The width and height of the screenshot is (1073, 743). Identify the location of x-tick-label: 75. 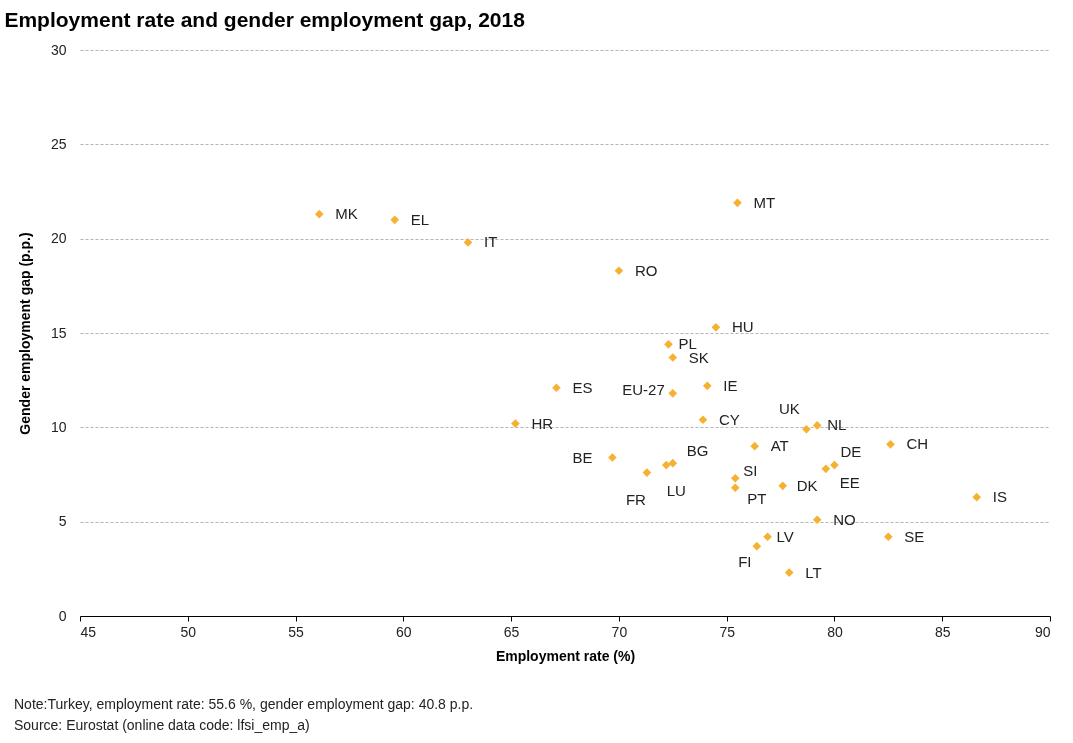
(727, 631).